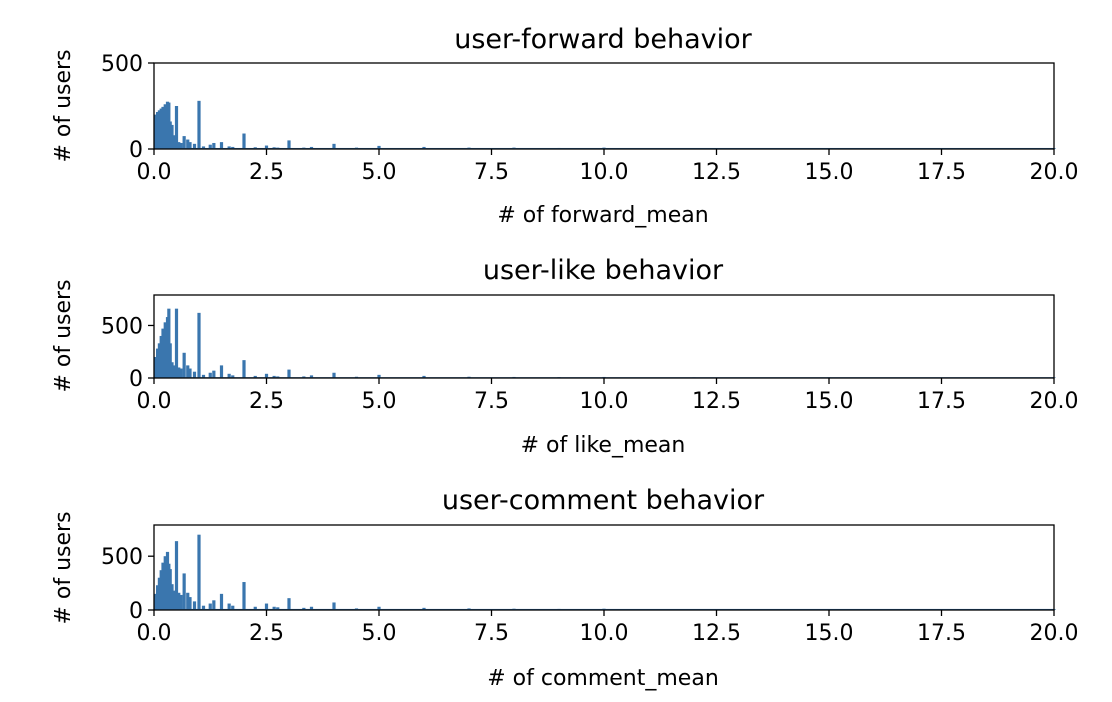 The height and width of the screenshot is (702, 1112). Describe the element at coordinates (266, 401) in the screenshot. I see `x-tick-label: 2.5` at that location.